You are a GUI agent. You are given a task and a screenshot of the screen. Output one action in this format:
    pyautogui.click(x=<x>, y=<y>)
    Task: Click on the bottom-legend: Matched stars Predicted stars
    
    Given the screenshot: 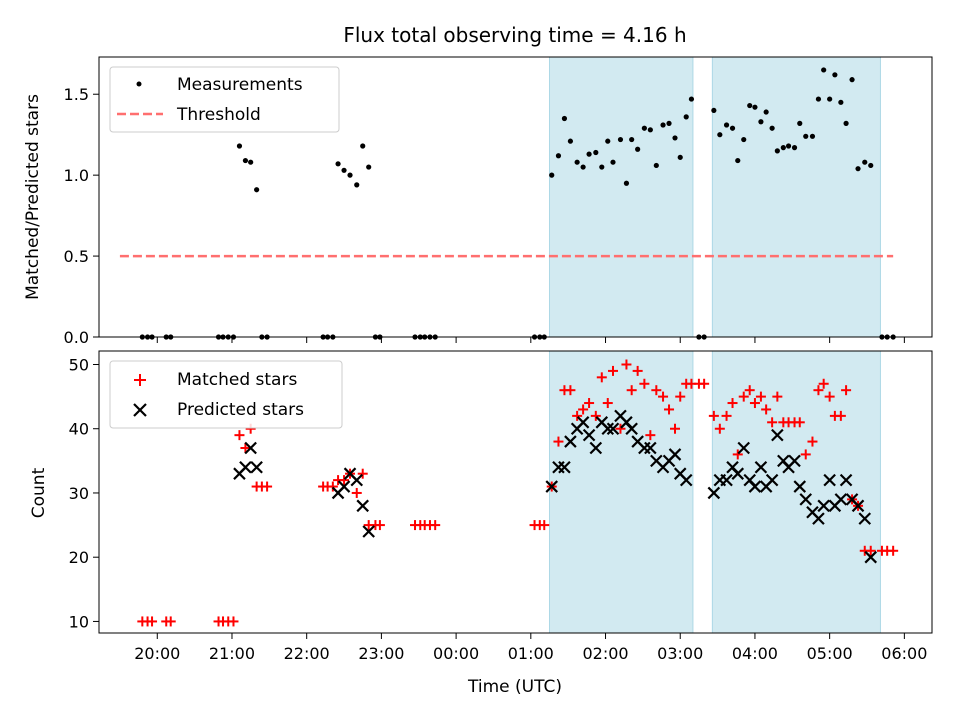 What is the action you would take?
    pyautogui.click(x=226, y=394)
    